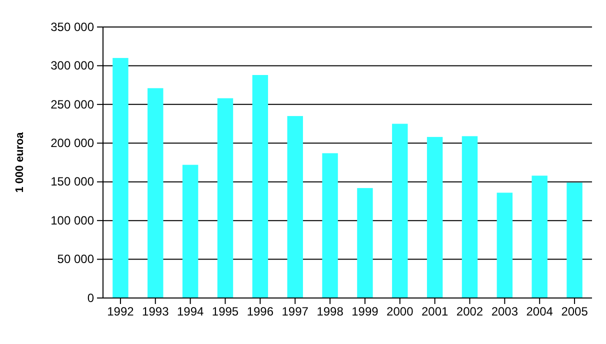 The image size is (606, 344). I want to click on x-tick-label: 1993, so click(156, 311).